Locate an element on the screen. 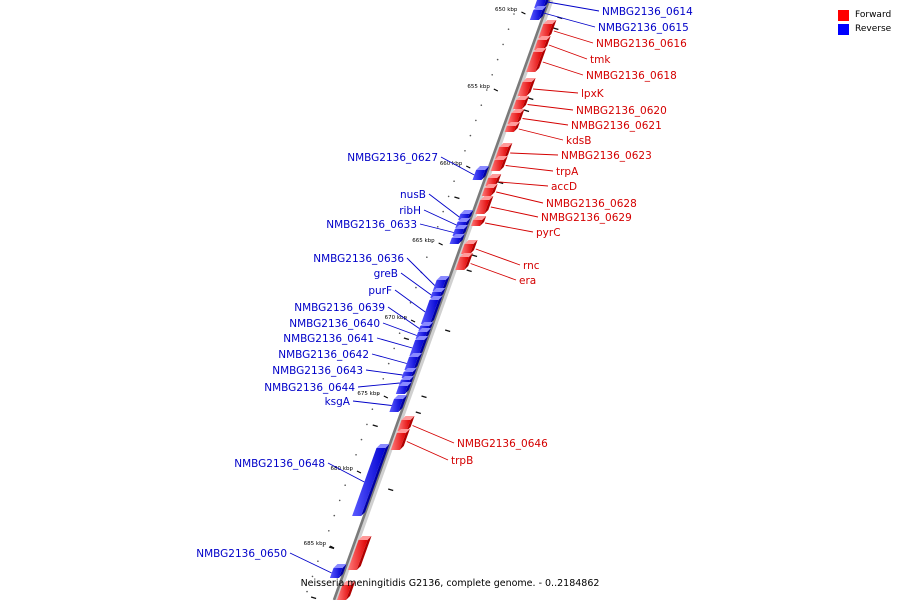  gene-label-pyrc: pyrC is located at coordinates (548, 233).